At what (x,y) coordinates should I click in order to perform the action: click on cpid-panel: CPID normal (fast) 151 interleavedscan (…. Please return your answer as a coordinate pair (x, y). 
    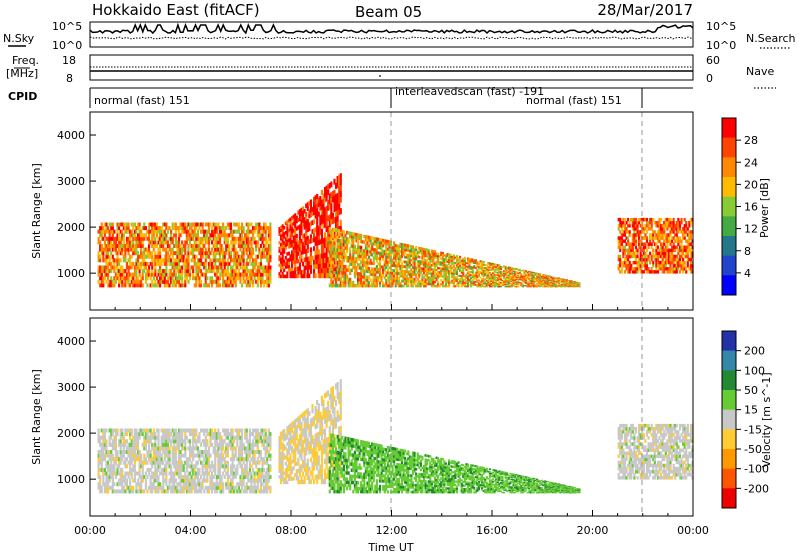
    Looking at the image, I should click on (350, 96).